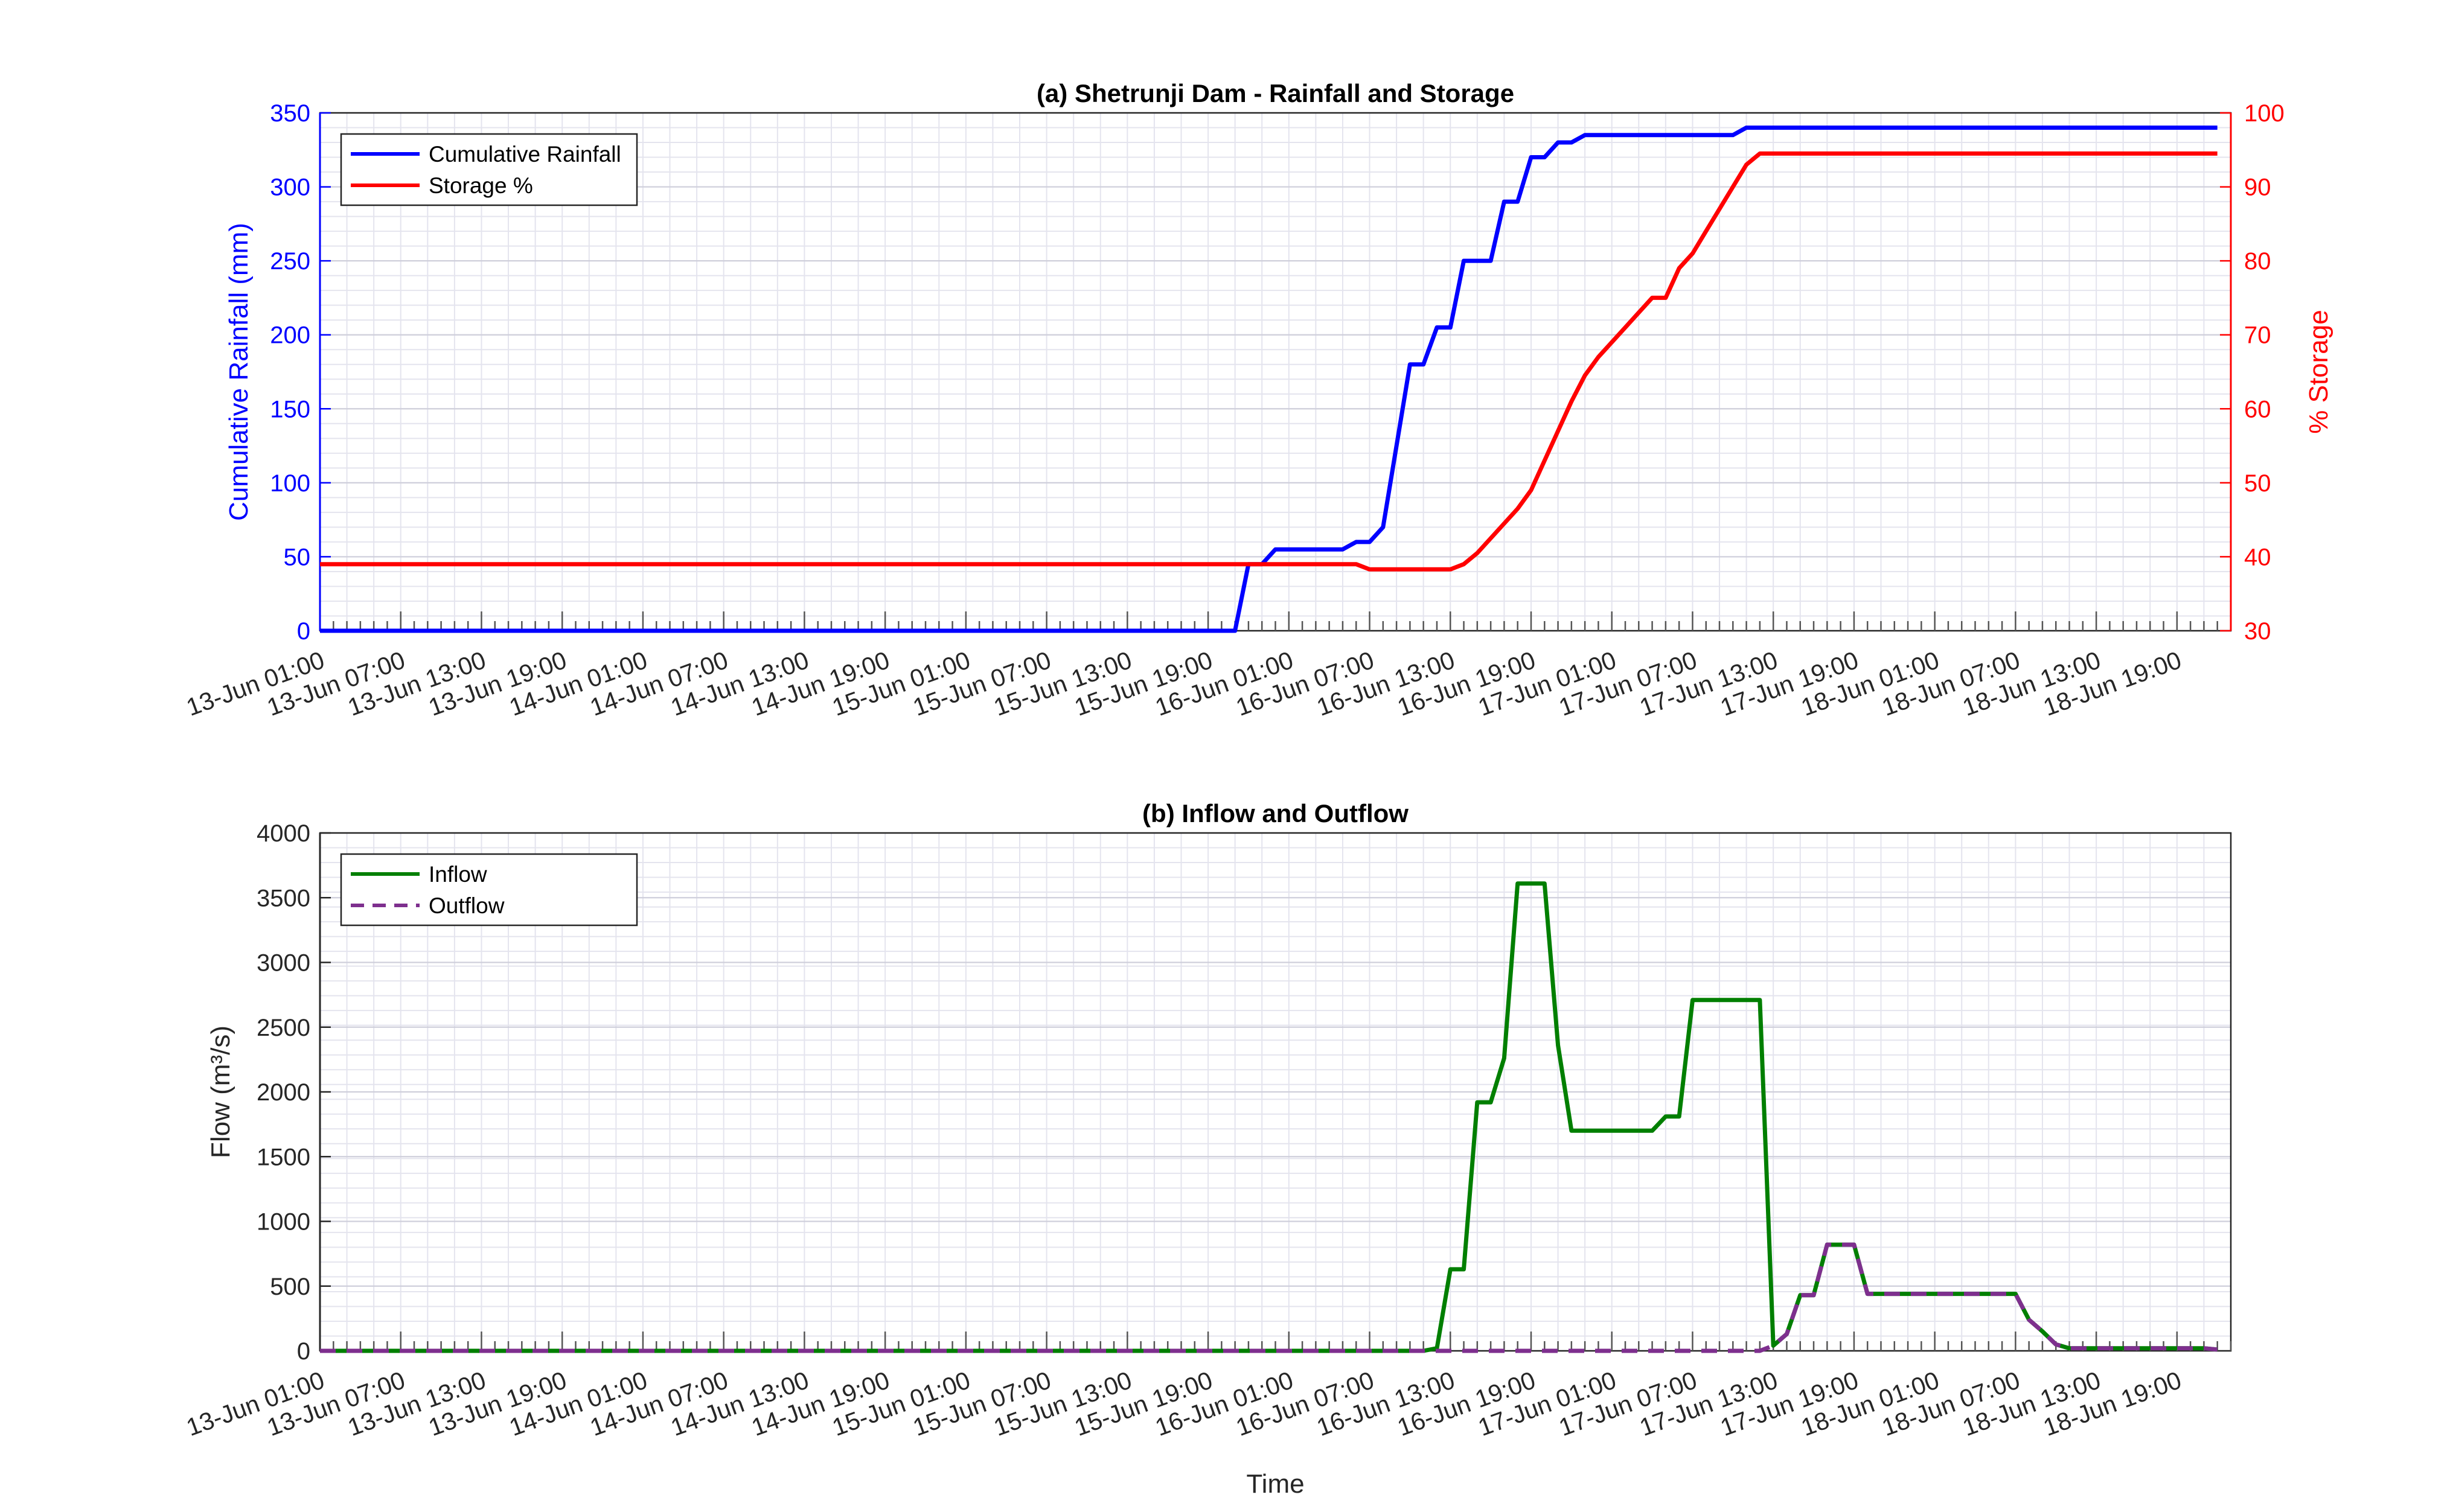  What do you see at coordinates (283, 1222) in the screenshot?
I see `y-tick-label: 1000` at bounding box center [283, 1222].